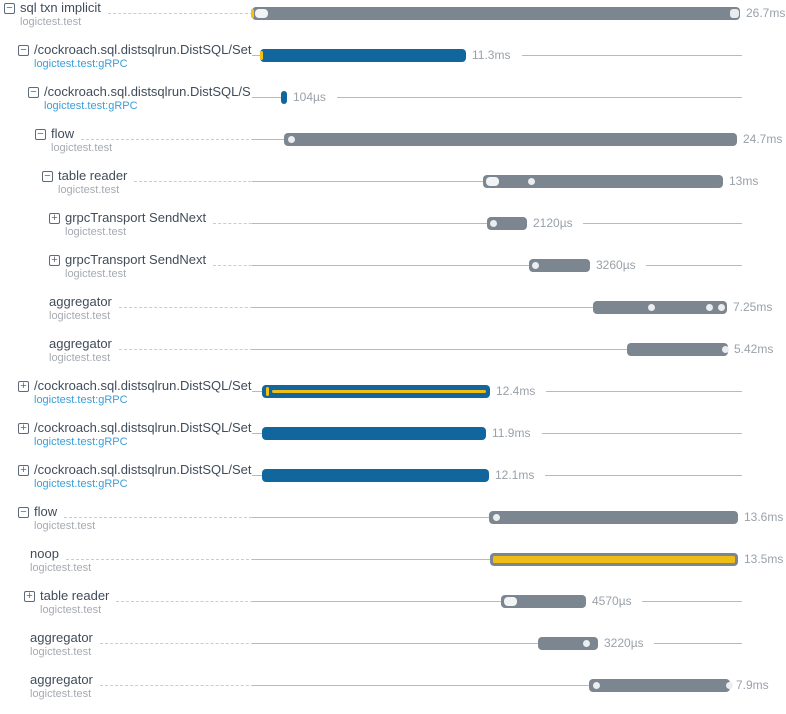 This screenshot has width=786, height=714. Describe the element at coordinates (60, 8) in the screenshot. I see `span-title: sql txn implicit` at that location.